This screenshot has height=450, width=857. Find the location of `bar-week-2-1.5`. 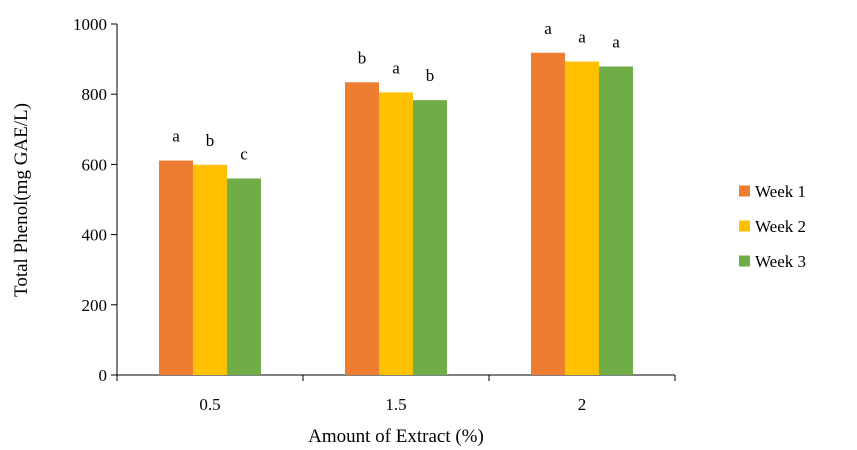

bar-week-2-1.5 is located at coordinates (396, 233).